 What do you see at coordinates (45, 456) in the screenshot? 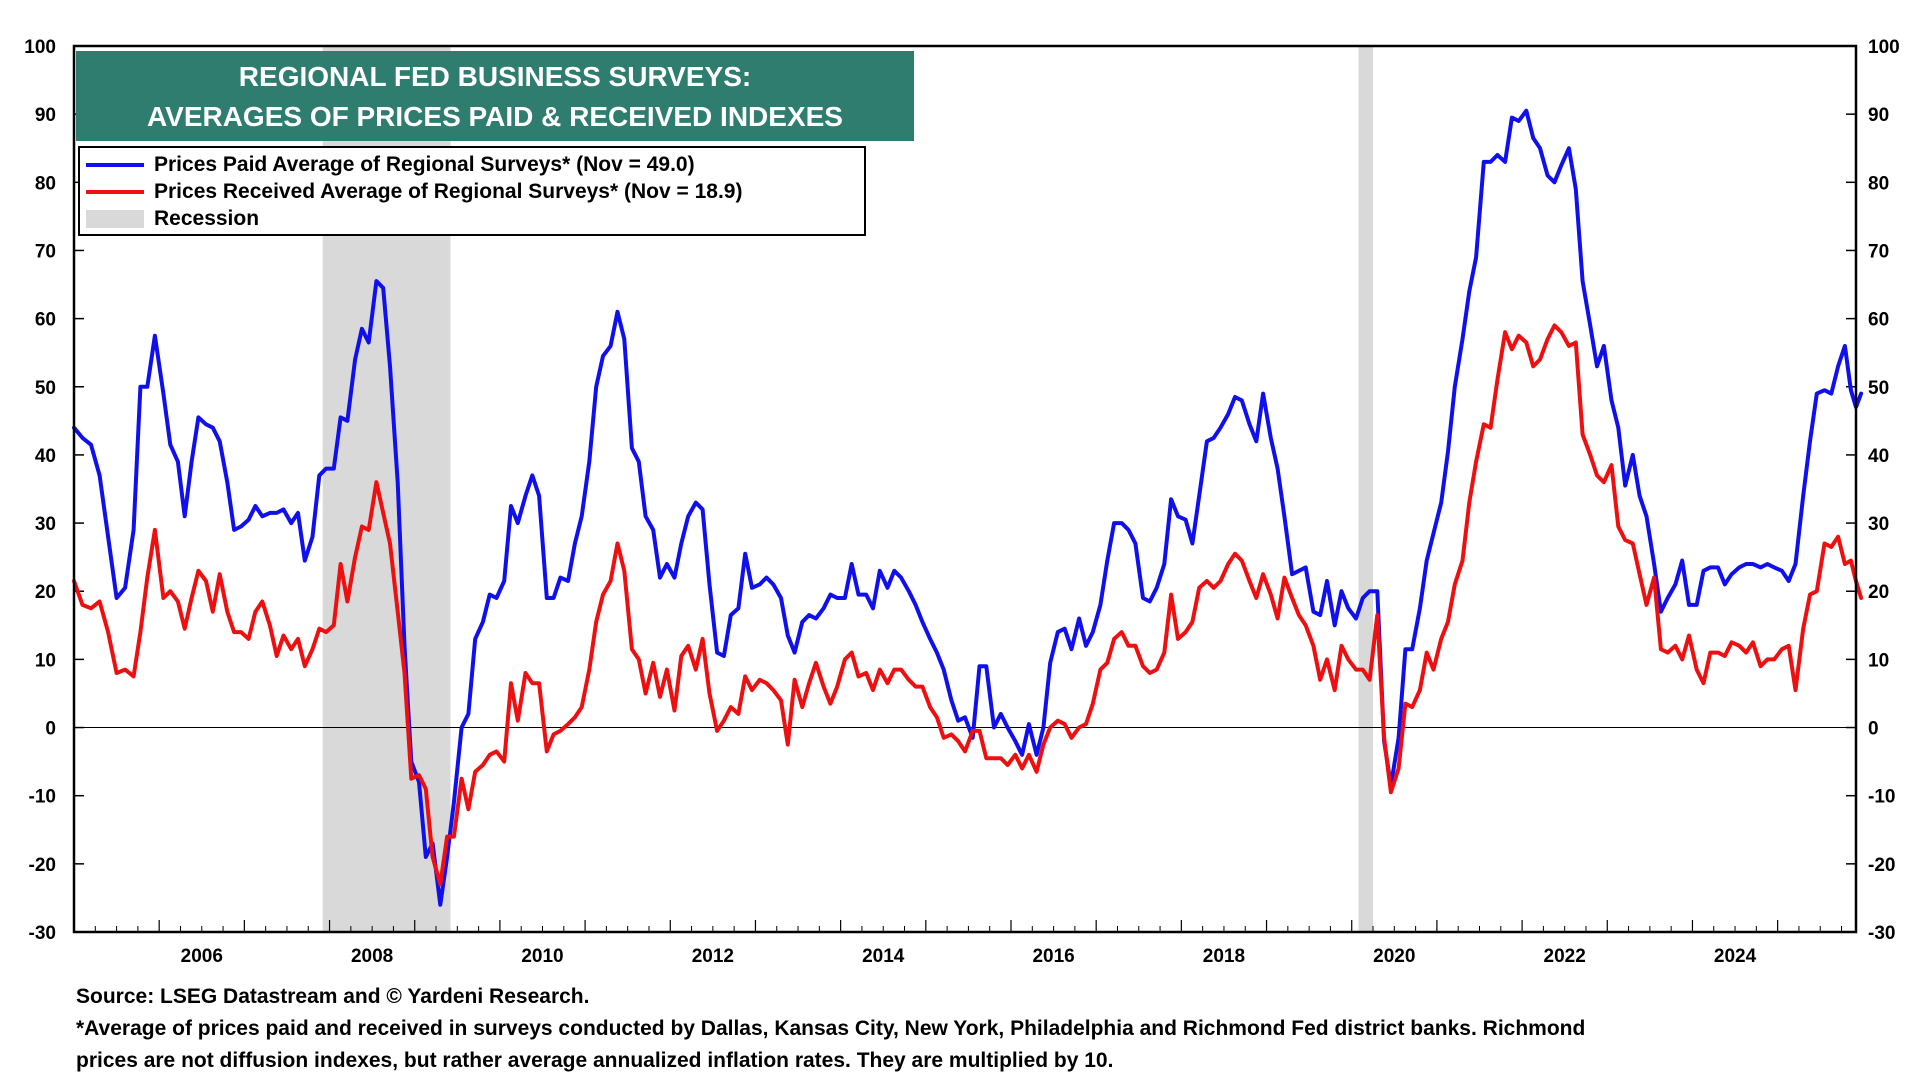
I see `y-tick-left-label: 40` at bounding box center [45, 456].